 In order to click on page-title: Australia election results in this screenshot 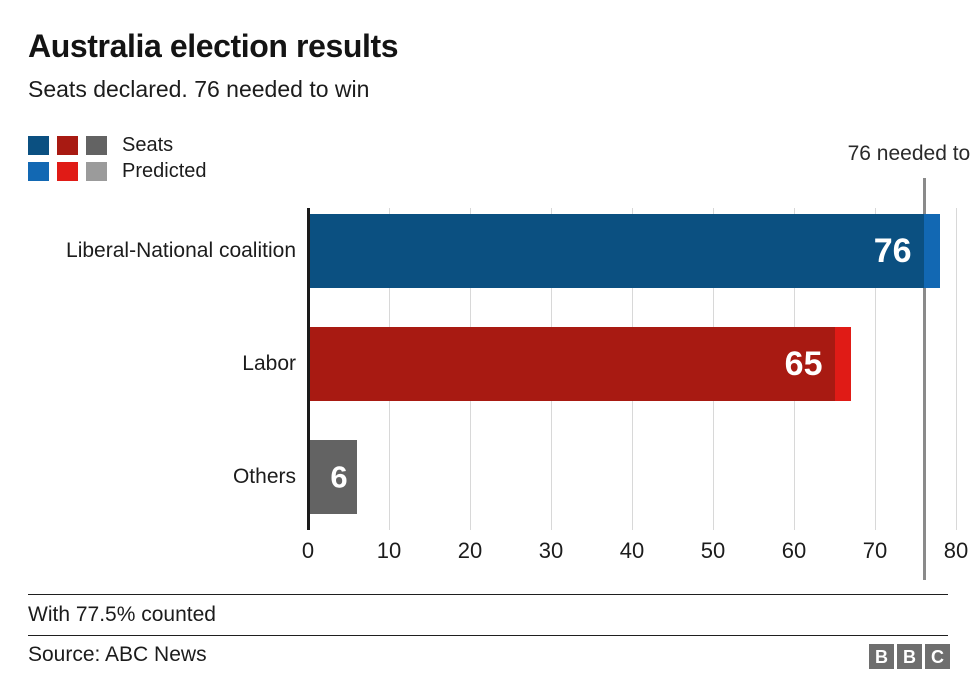, I will do `click(213, 46)`.